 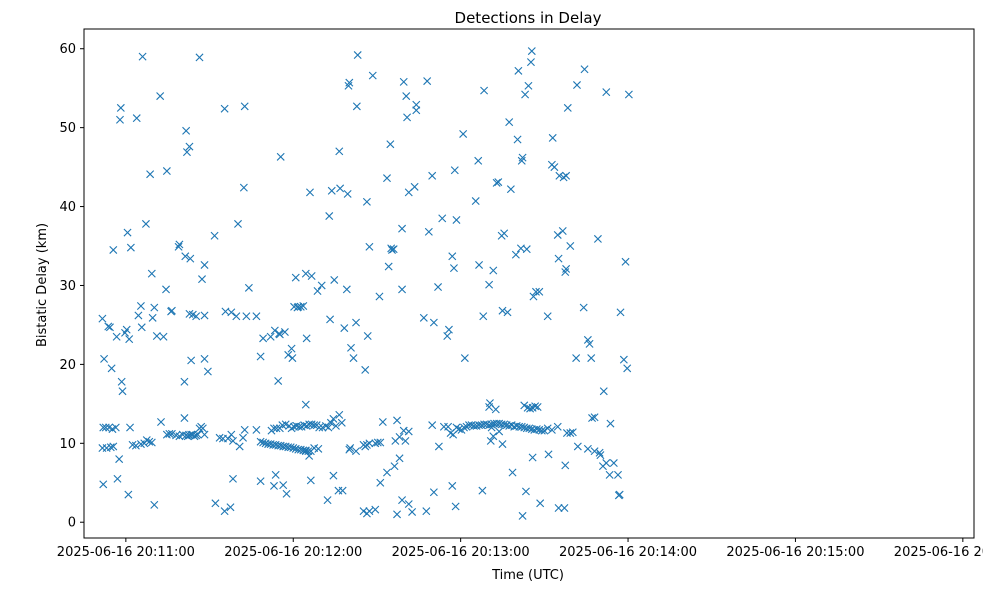 What do you see at coordinates (67, 128) in the screenshot?
I see `y-tick-label: 50` at bounding box center [67, 128].